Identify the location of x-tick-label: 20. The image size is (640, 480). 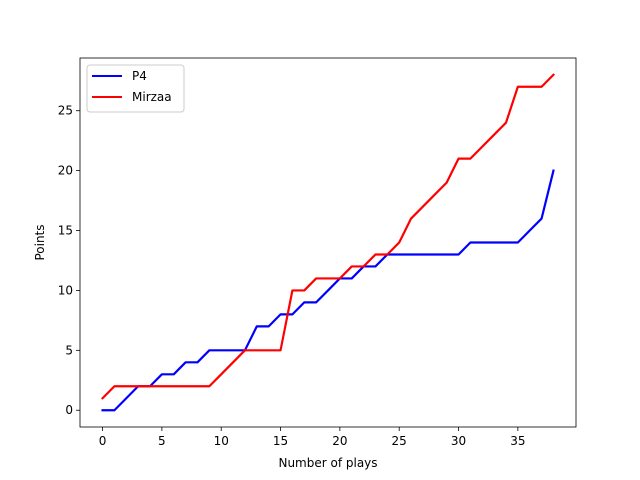
(339, 441).